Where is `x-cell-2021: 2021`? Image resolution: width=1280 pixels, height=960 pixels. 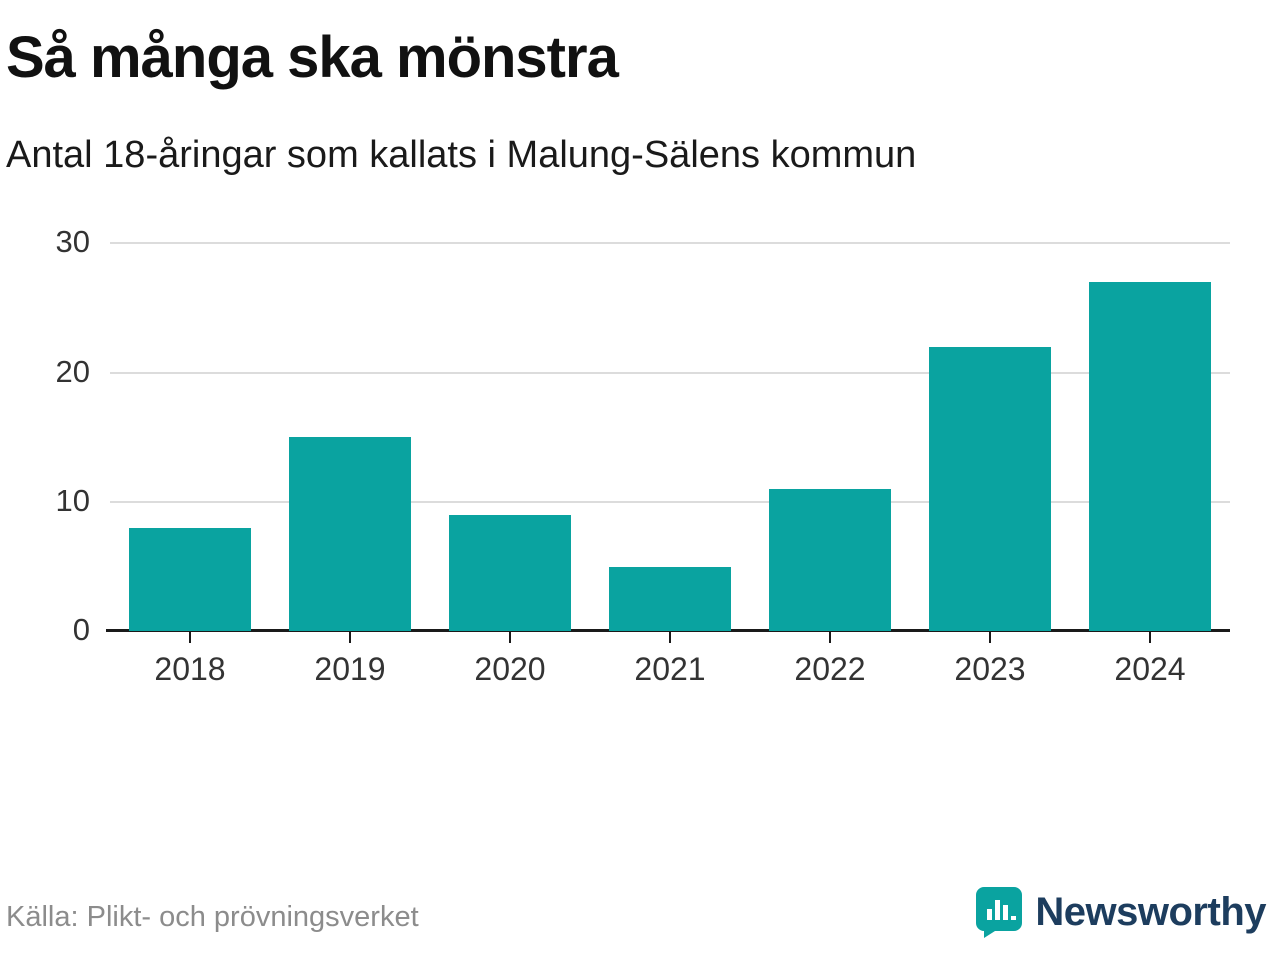
x-cell-2021: 2021 is located at coordinates (670, 659).